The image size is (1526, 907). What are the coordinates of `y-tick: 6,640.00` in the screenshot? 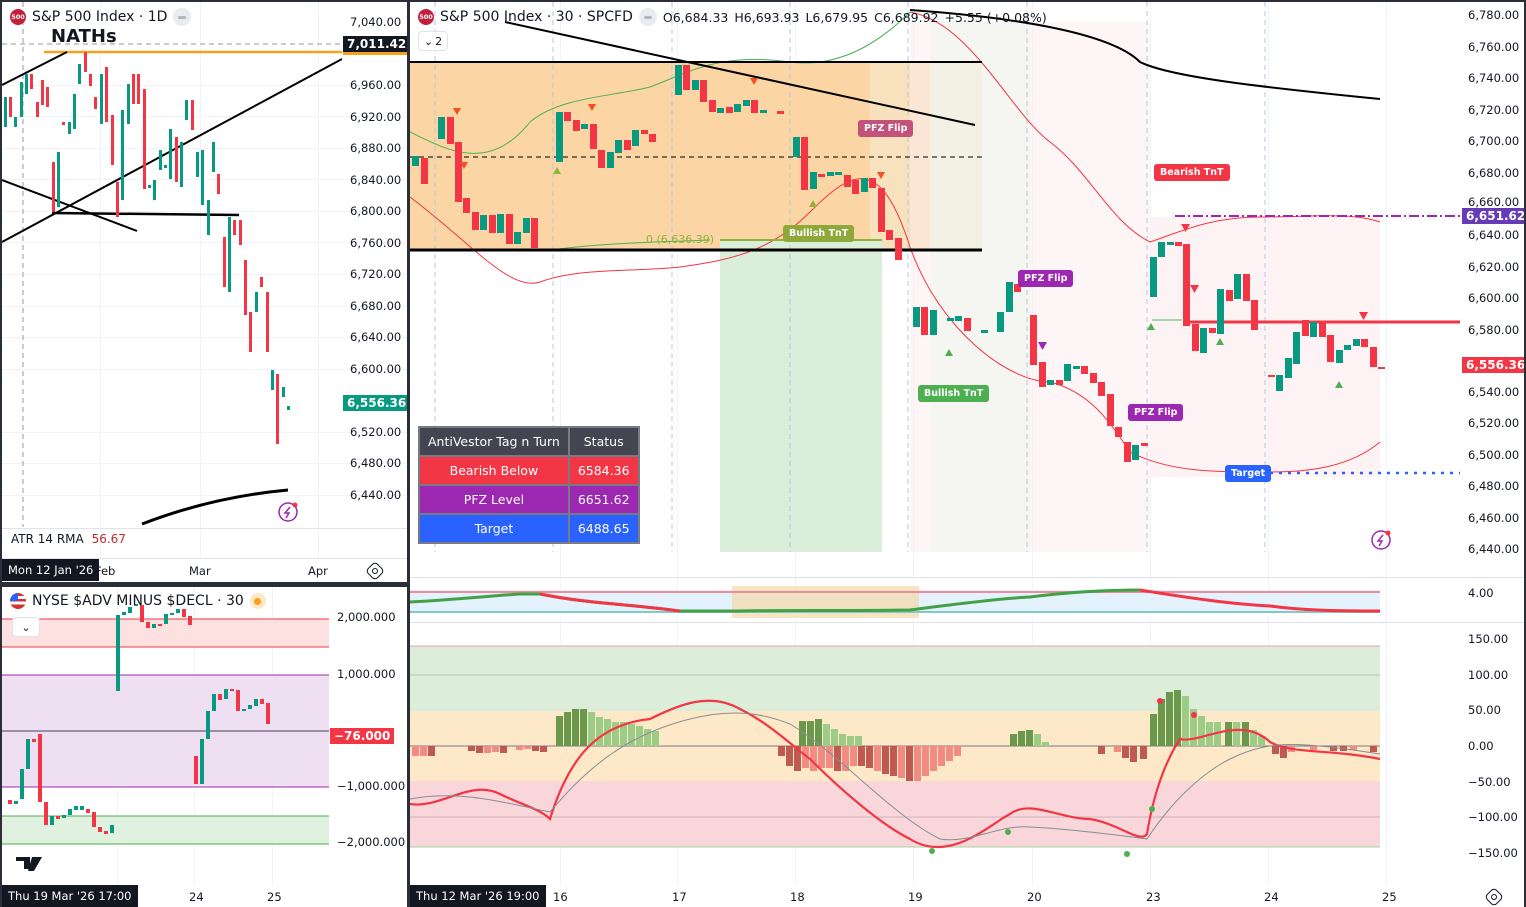 It's located at (376, 337).